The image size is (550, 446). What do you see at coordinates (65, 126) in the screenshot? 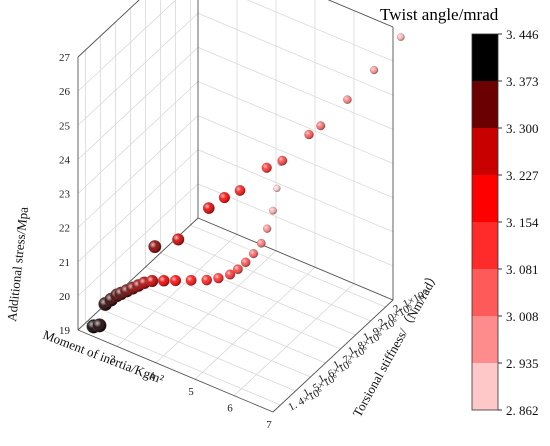
I see `z-tick-label: 25` at bounding box center [65, 126].